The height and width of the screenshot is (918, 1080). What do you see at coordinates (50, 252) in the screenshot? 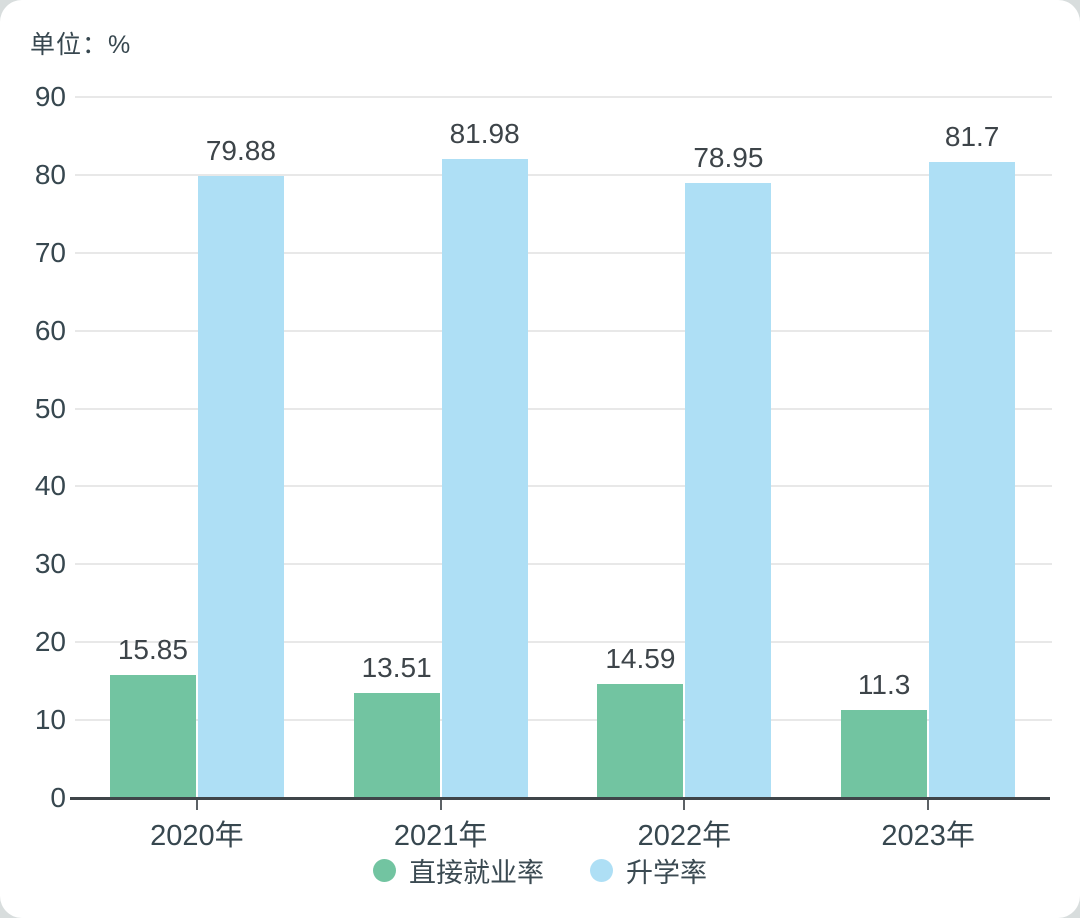
I see `y-axis-tick-label: 70` at bounding box center [50, 252].